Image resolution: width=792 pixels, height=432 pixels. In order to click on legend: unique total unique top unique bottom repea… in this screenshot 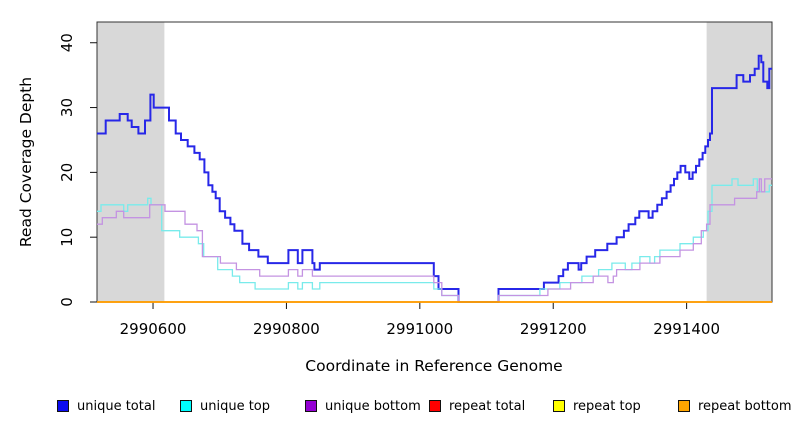, I will do `click(396, 407)`.